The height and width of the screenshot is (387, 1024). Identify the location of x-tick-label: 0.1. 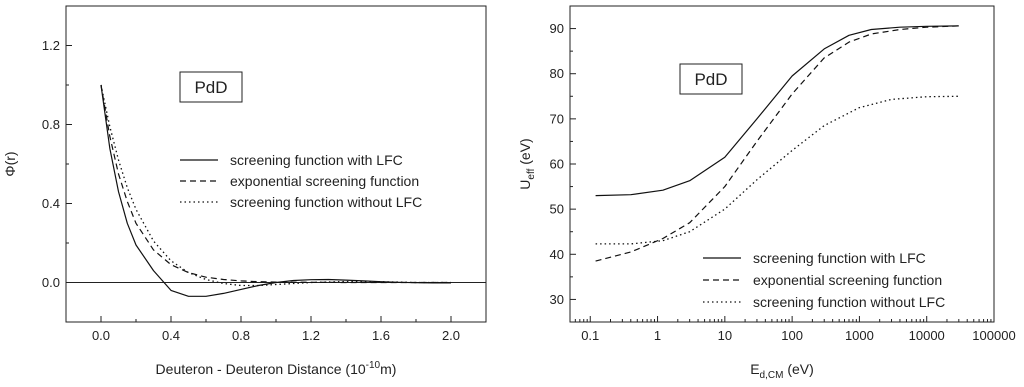
(590, 335).